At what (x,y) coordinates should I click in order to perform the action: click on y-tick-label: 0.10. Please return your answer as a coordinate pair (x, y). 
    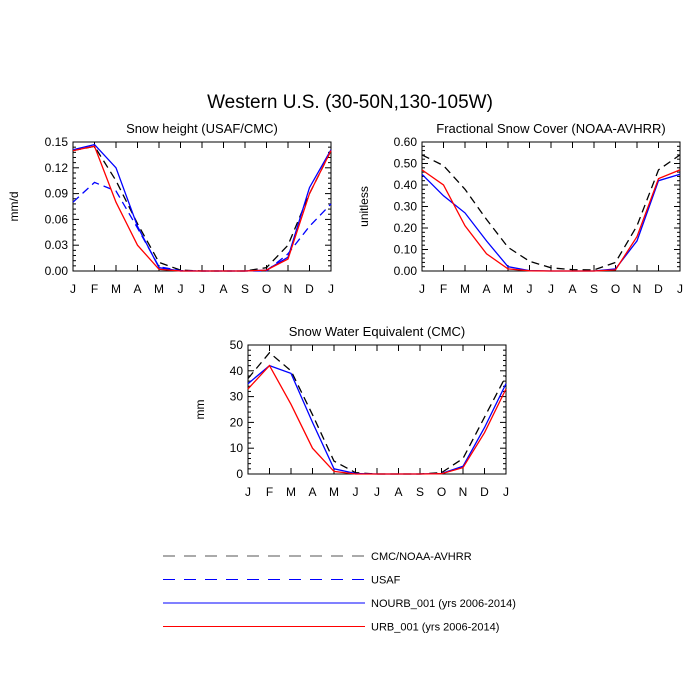
    Looking at the image, I should click on (406, 250).